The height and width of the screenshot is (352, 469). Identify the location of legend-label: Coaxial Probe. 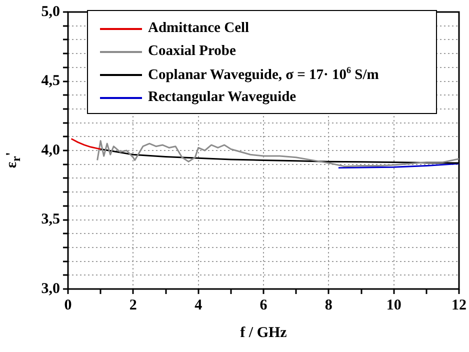
(192, 51).